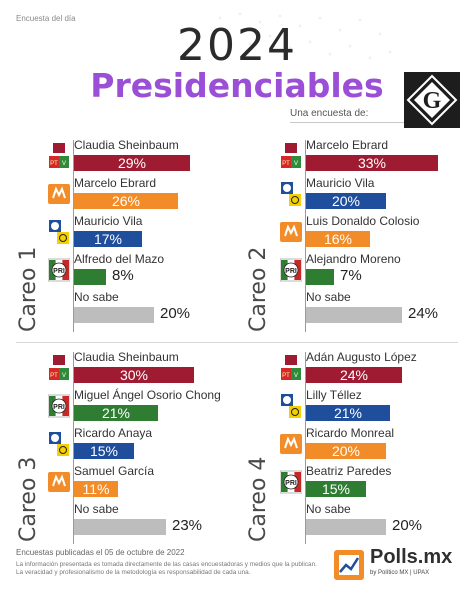  Describe the element at coordinates (334, 395) in the screenshot. I see `candidate-name: Lilly Téllez` at that location.